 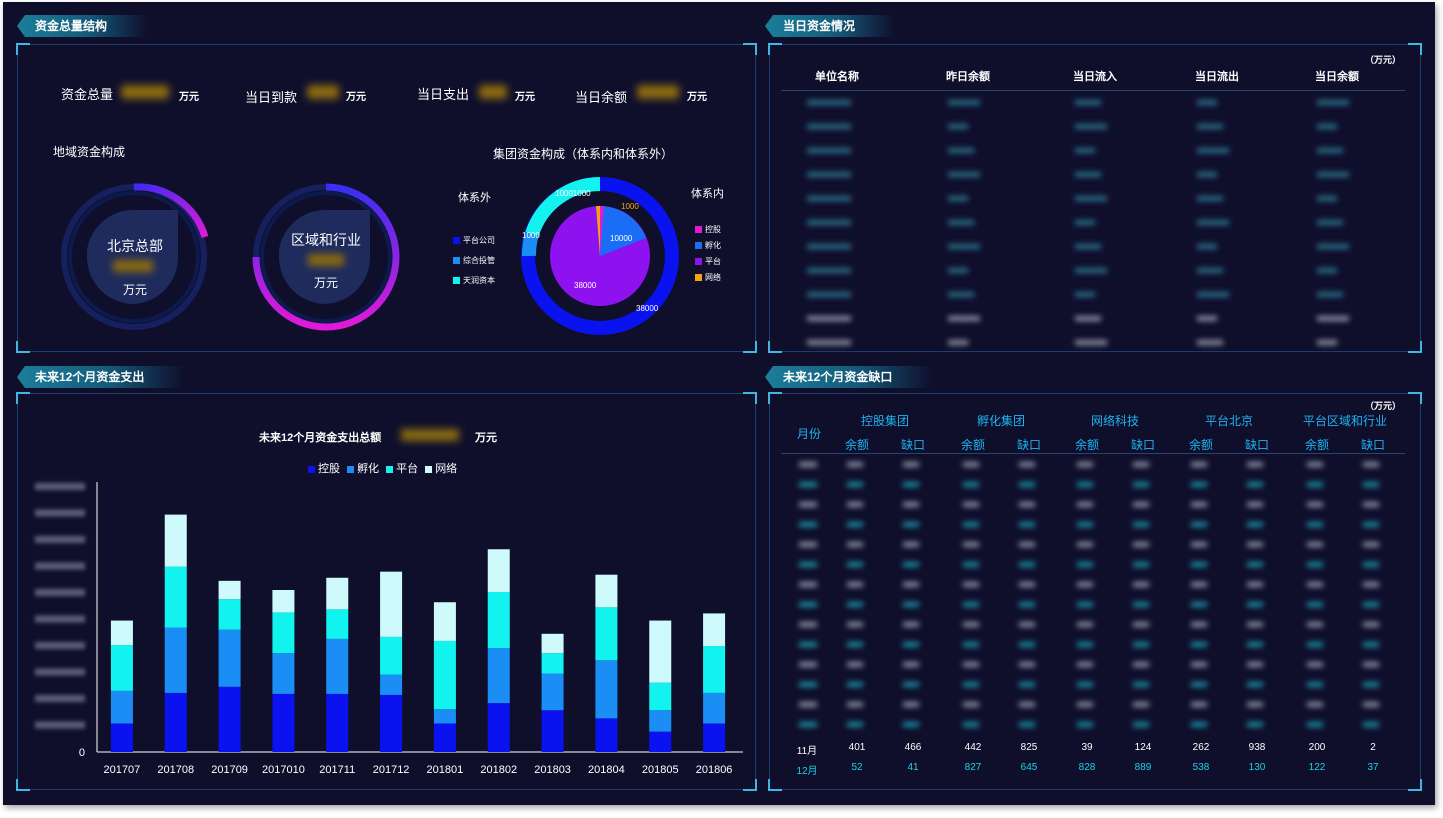 I want to click on ring-region-unit: 万元, so click(x=325, y=283).